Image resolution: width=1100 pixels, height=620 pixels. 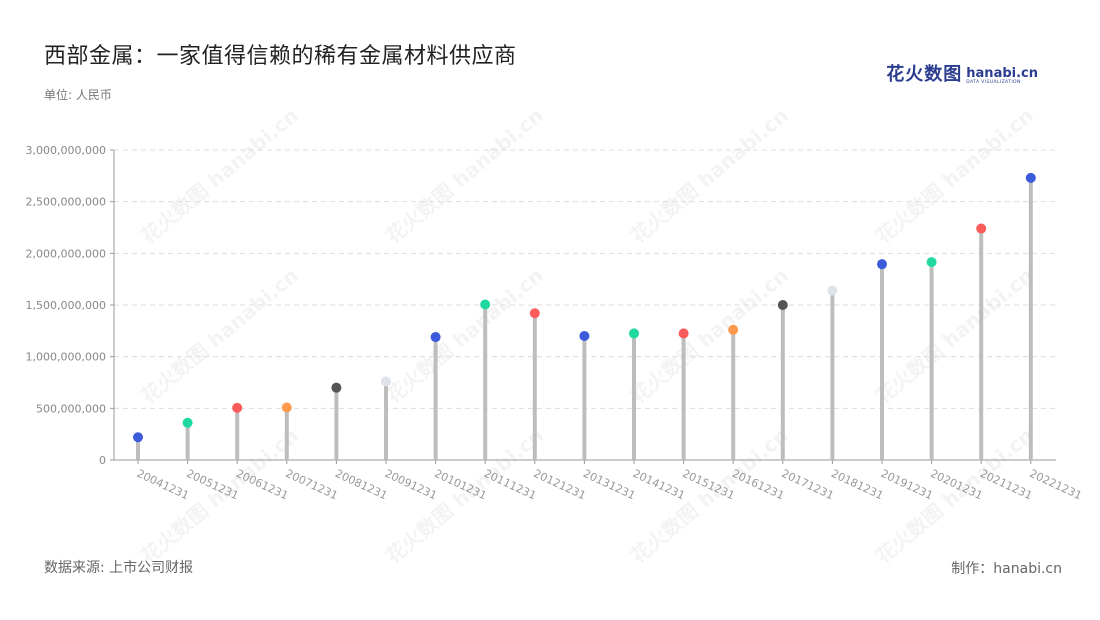 I want to click on x-tick-label: 20111231, so click(x=510, y=484).